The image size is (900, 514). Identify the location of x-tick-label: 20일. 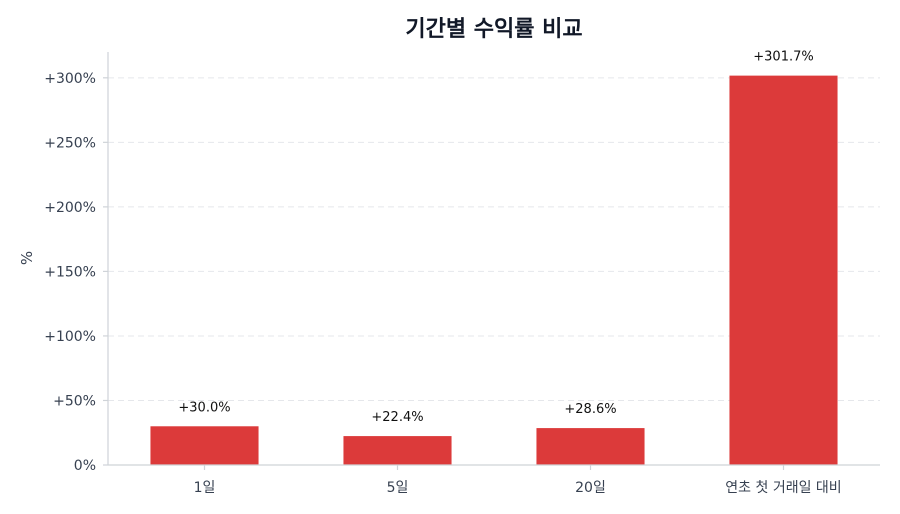
(590, 488).